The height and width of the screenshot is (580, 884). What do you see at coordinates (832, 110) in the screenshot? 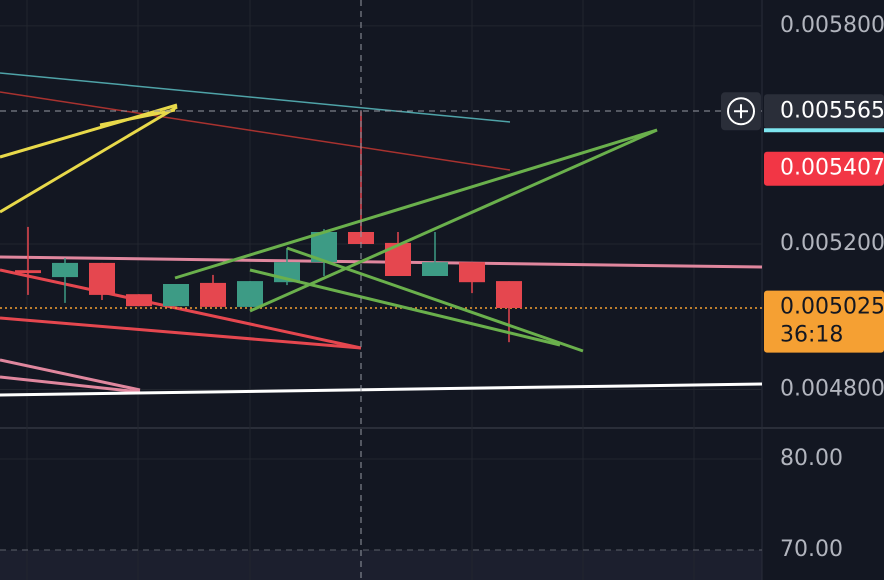
I see `price-tag-label: 0.005565` at bounding box center [832, 110].